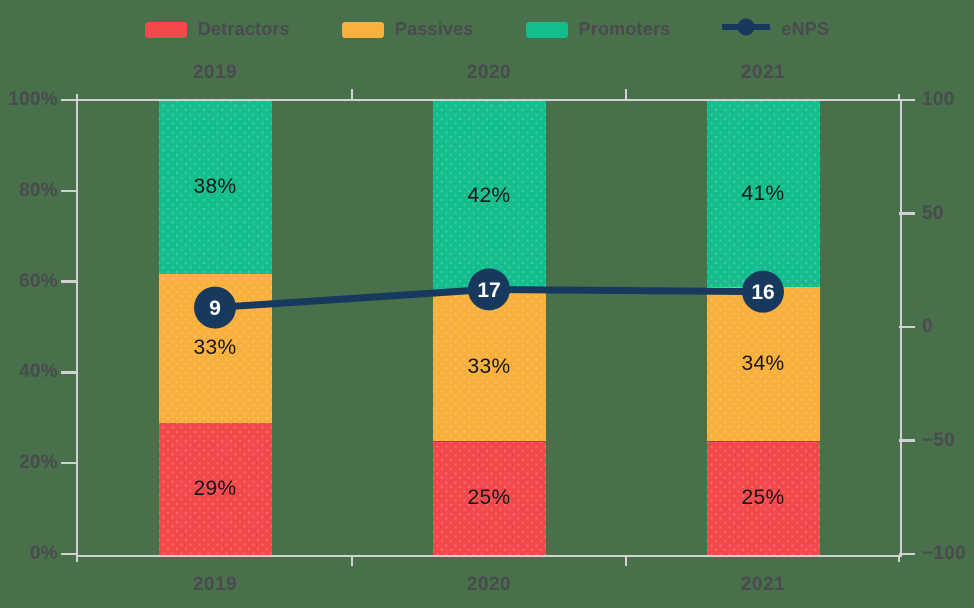 The image size is (974, 608). Describe the element at coordinates (927, 326) in the screenshot. I see `right-axis-label: 0` at that location.